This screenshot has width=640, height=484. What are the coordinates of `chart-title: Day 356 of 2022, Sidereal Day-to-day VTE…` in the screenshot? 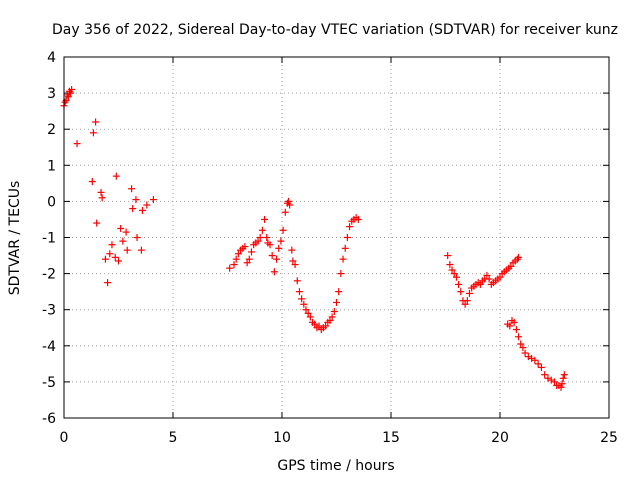 It's located at (335, 30).